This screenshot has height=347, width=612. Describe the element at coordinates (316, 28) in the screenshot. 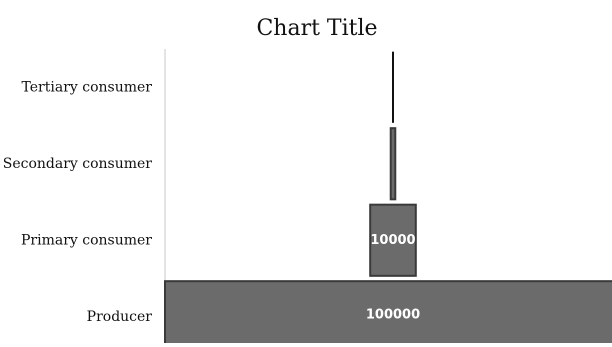

I see `chart-title: Chart Title` at that location.